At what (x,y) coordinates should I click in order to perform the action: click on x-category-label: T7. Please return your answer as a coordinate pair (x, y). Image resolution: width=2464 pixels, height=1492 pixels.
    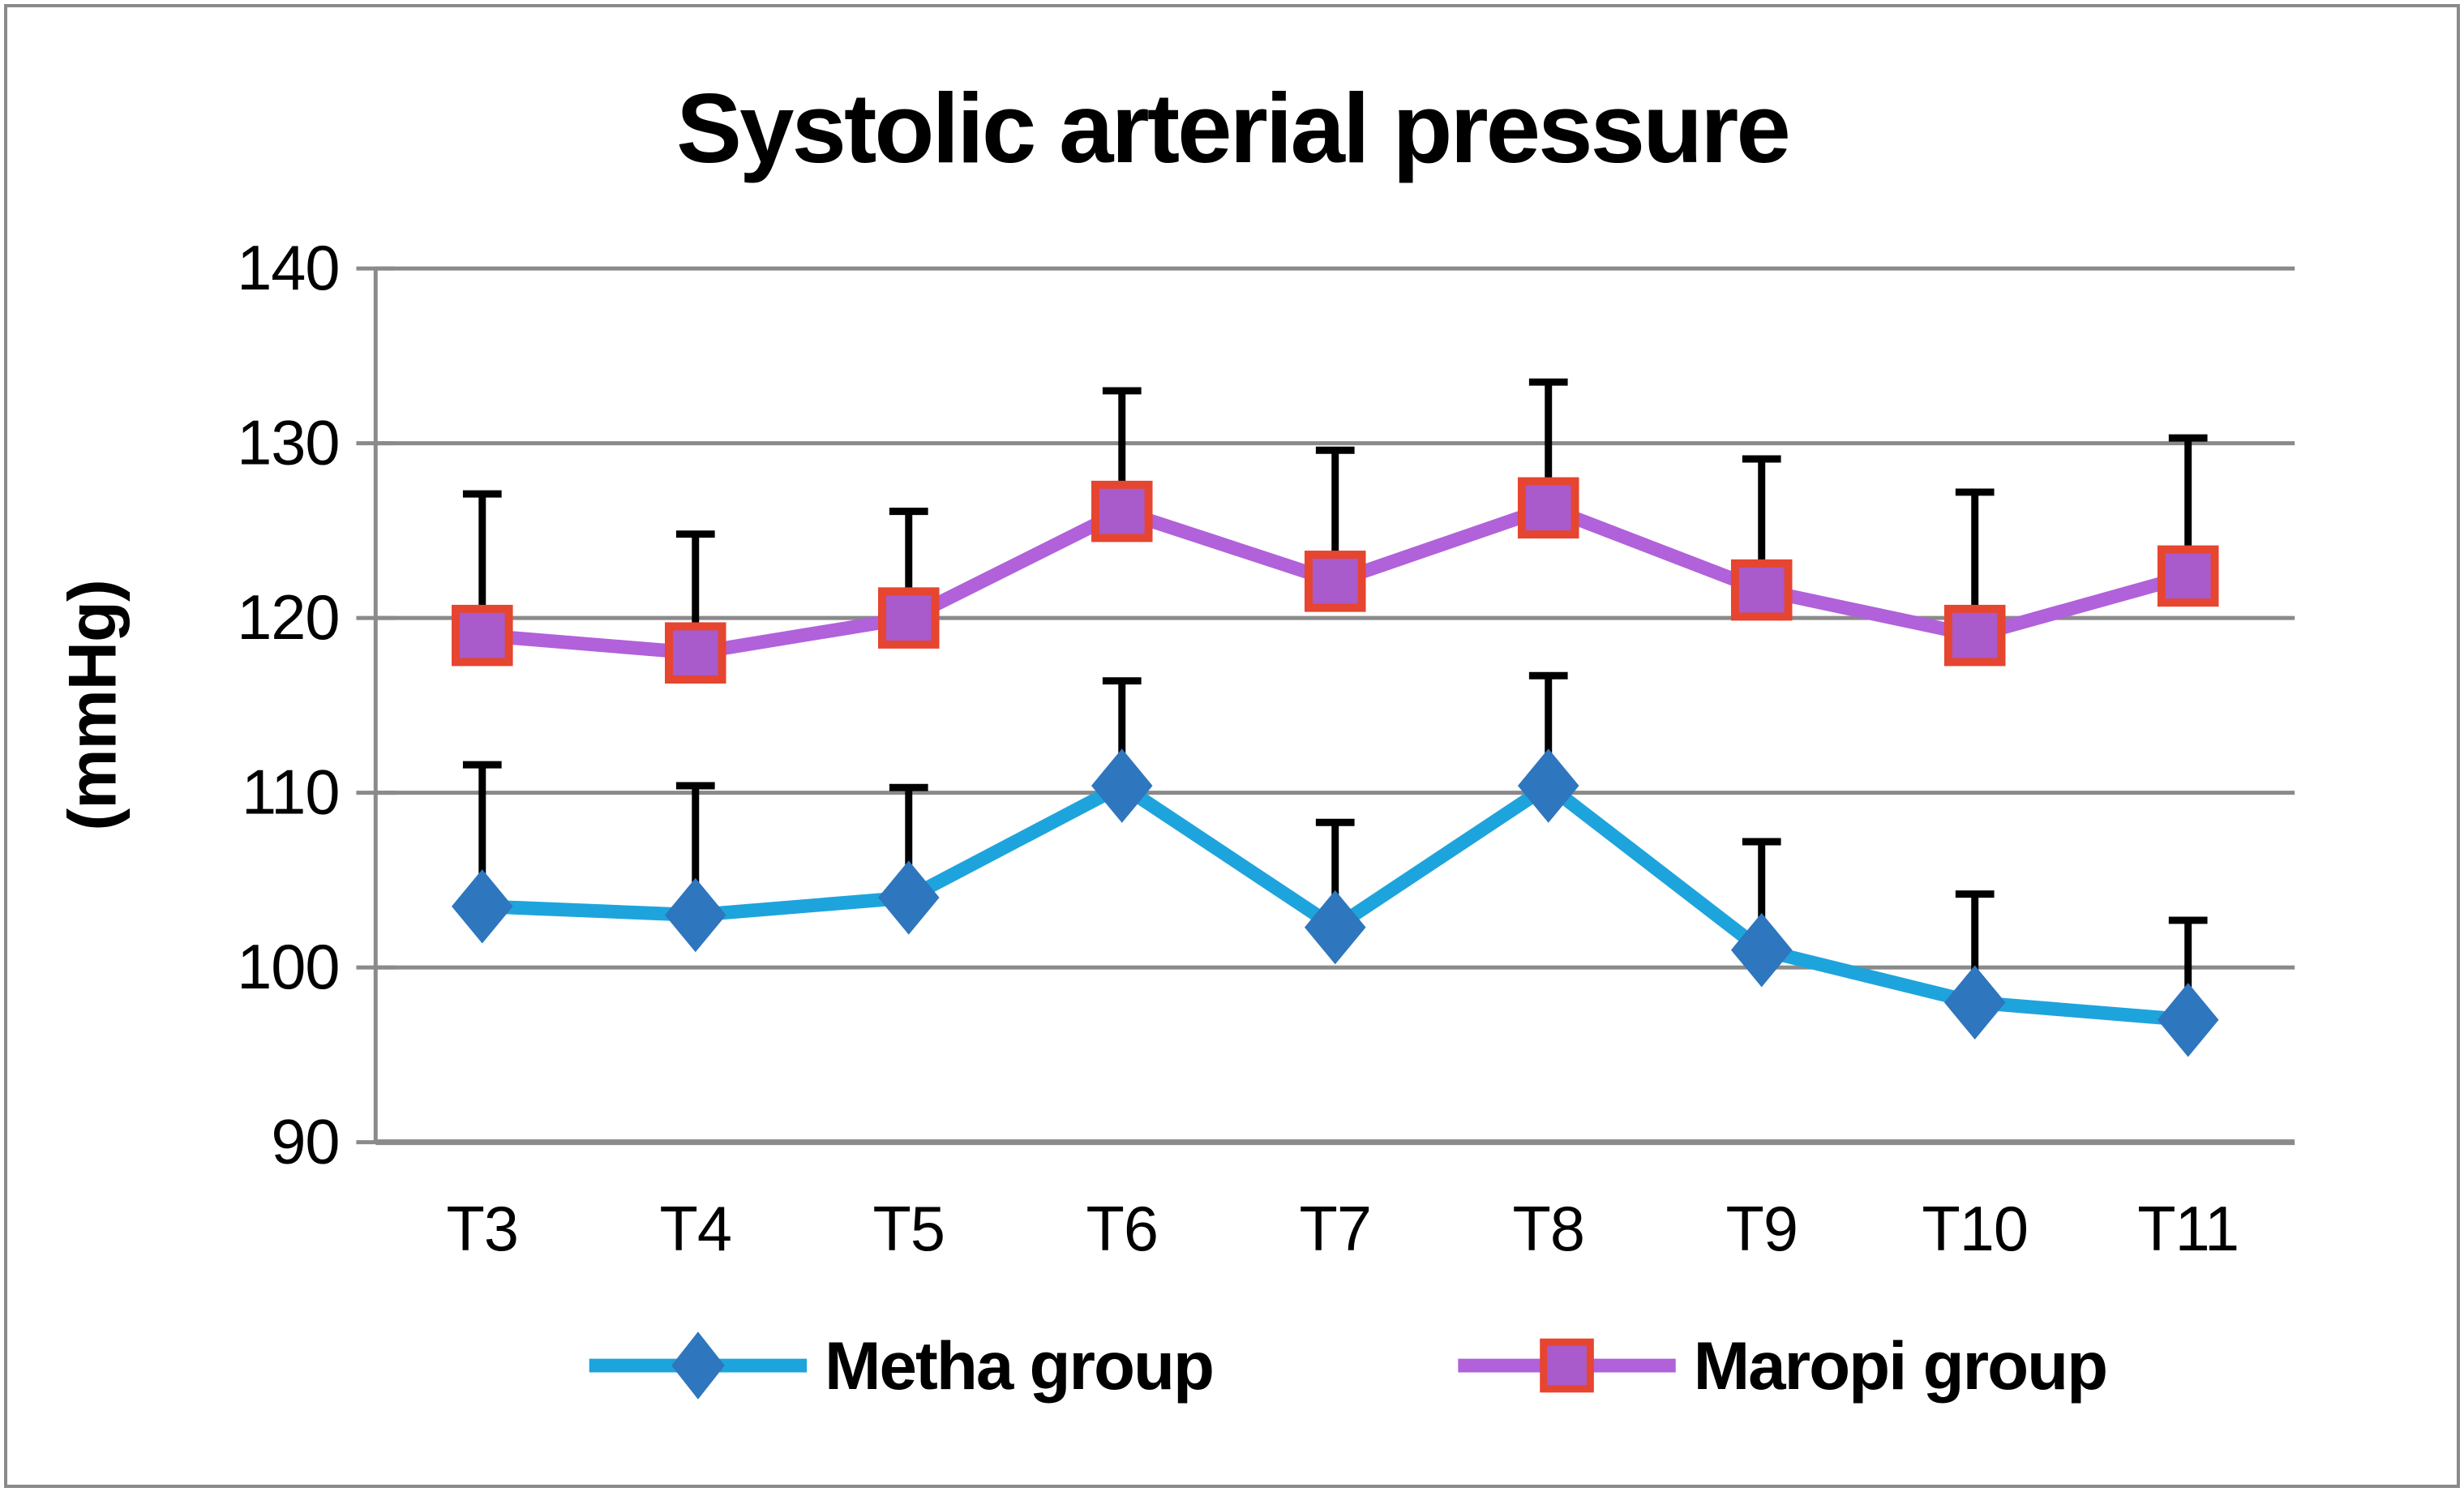
    Looking at the image, I should click on (1334, 1229).